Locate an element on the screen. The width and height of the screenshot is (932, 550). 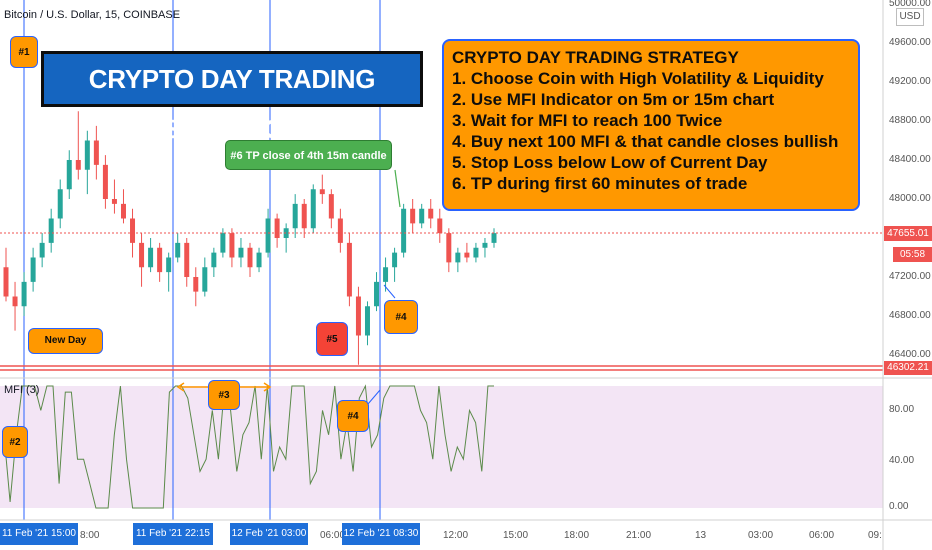
strategy-step: 3. Wait for MFI to reach 100 Twice is located at coordinates (587, 120).